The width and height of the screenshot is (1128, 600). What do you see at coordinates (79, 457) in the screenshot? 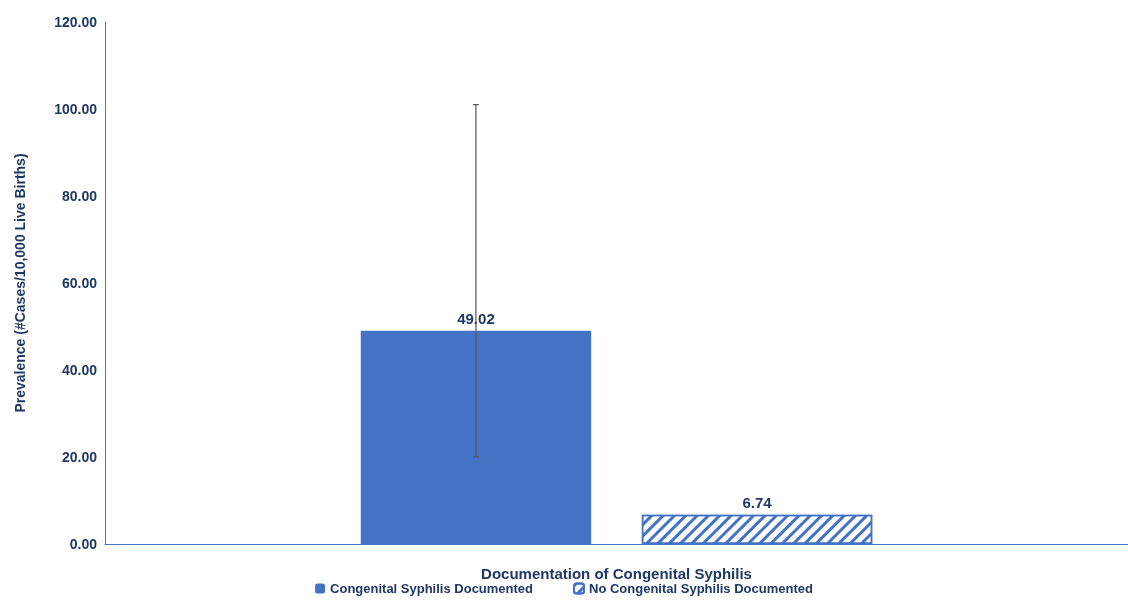
I see `y-tick-label: 20.00` at bounding box center [79, 457].